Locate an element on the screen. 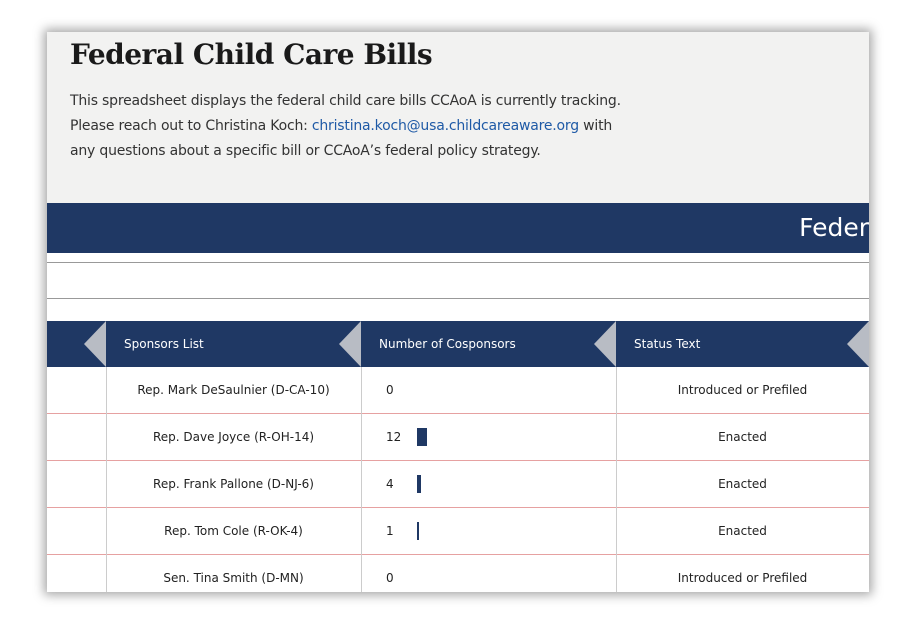  column-header: Status Text is located at coordinates (667, 344).